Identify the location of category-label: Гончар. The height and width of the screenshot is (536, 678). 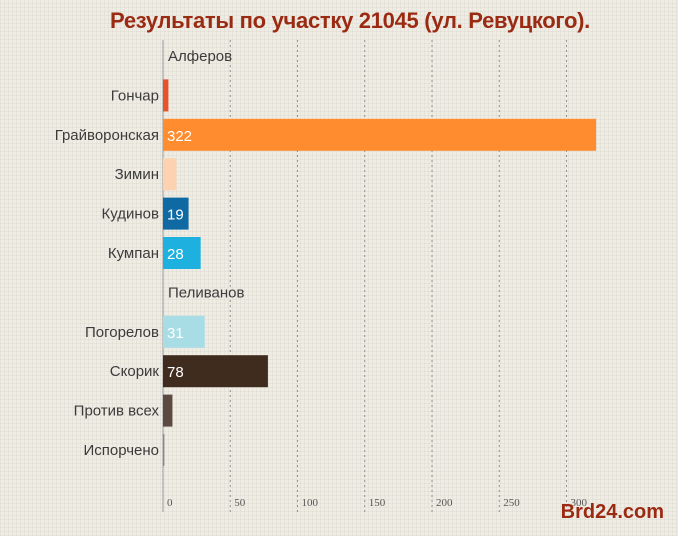
(135, 95).